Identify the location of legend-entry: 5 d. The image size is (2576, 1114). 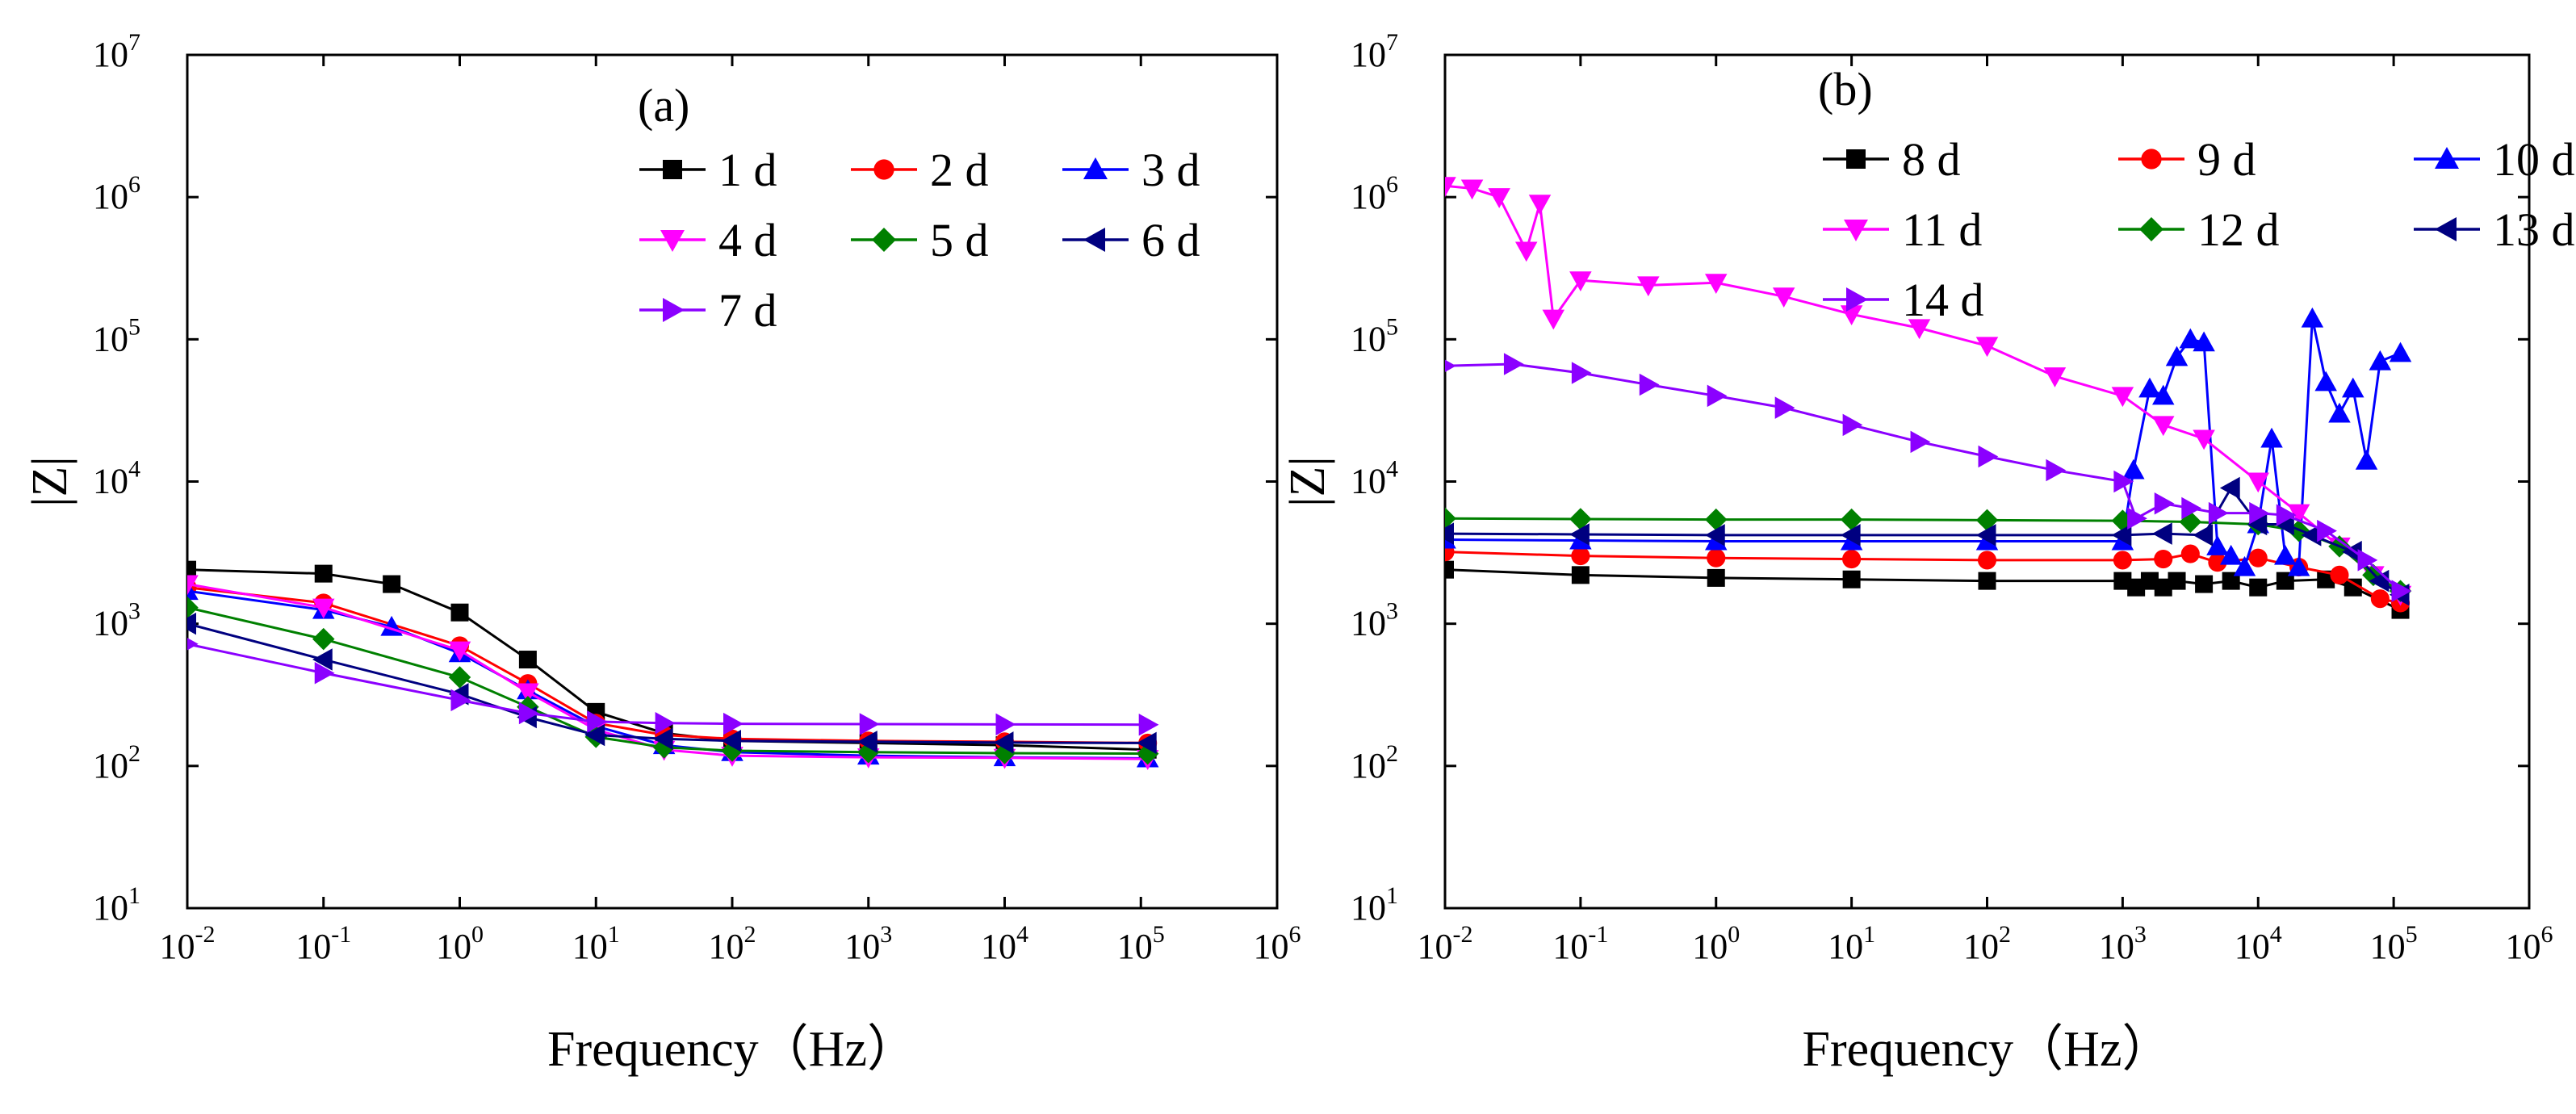
(920, 240).